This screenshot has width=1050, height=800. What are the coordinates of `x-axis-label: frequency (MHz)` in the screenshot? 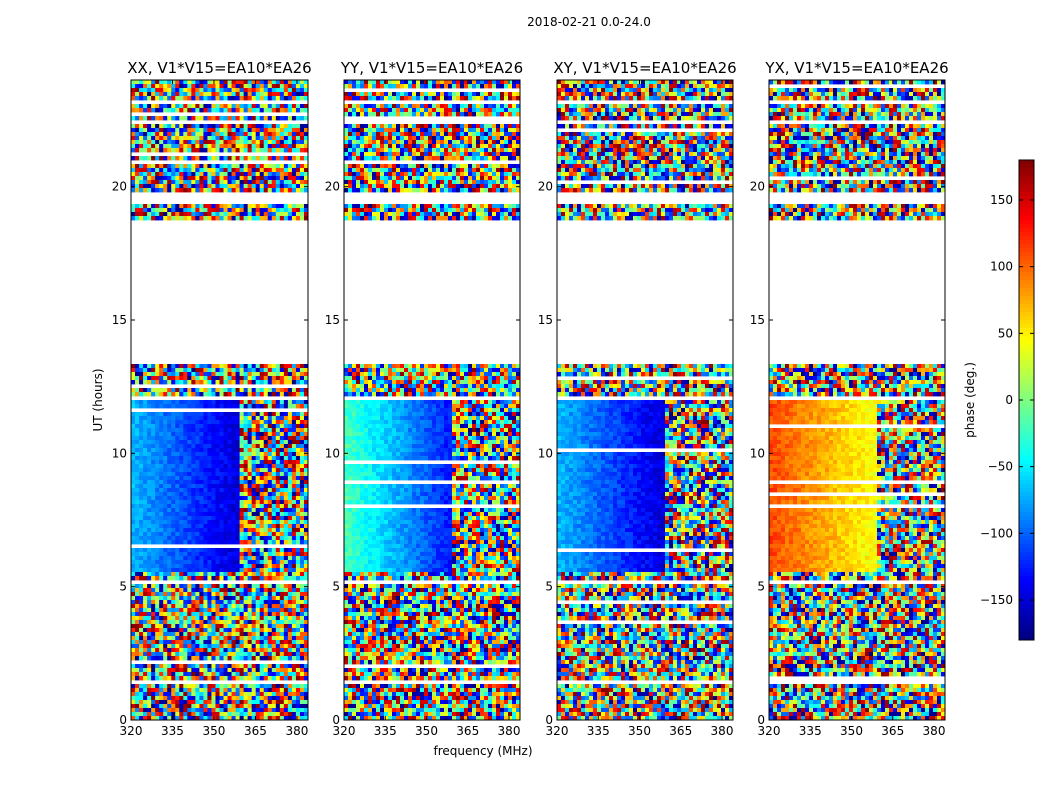 It's located at (482, 751).